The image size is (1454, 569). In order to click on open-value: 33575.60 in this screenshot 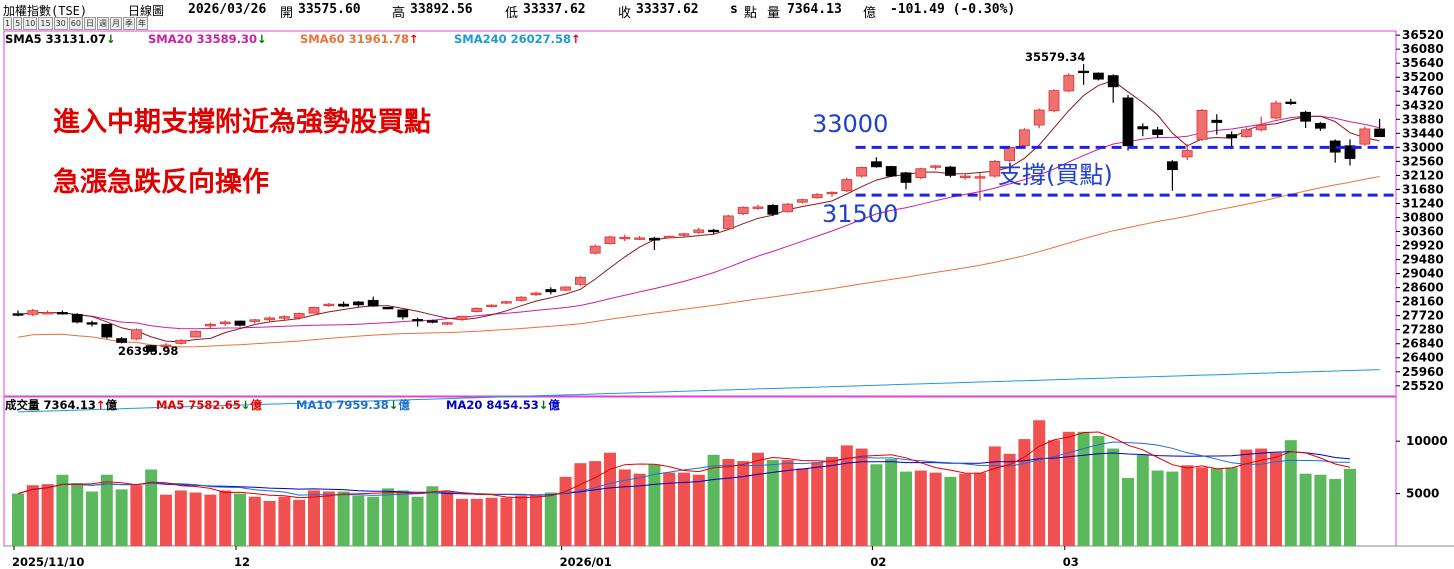, I will do `click(329, 9)`.